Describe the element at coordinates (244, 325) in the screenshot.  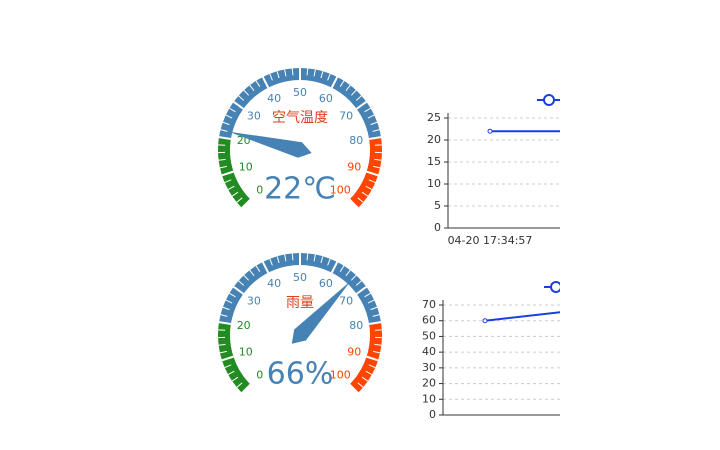
I see `gauge-tick-label: 20` at that location.